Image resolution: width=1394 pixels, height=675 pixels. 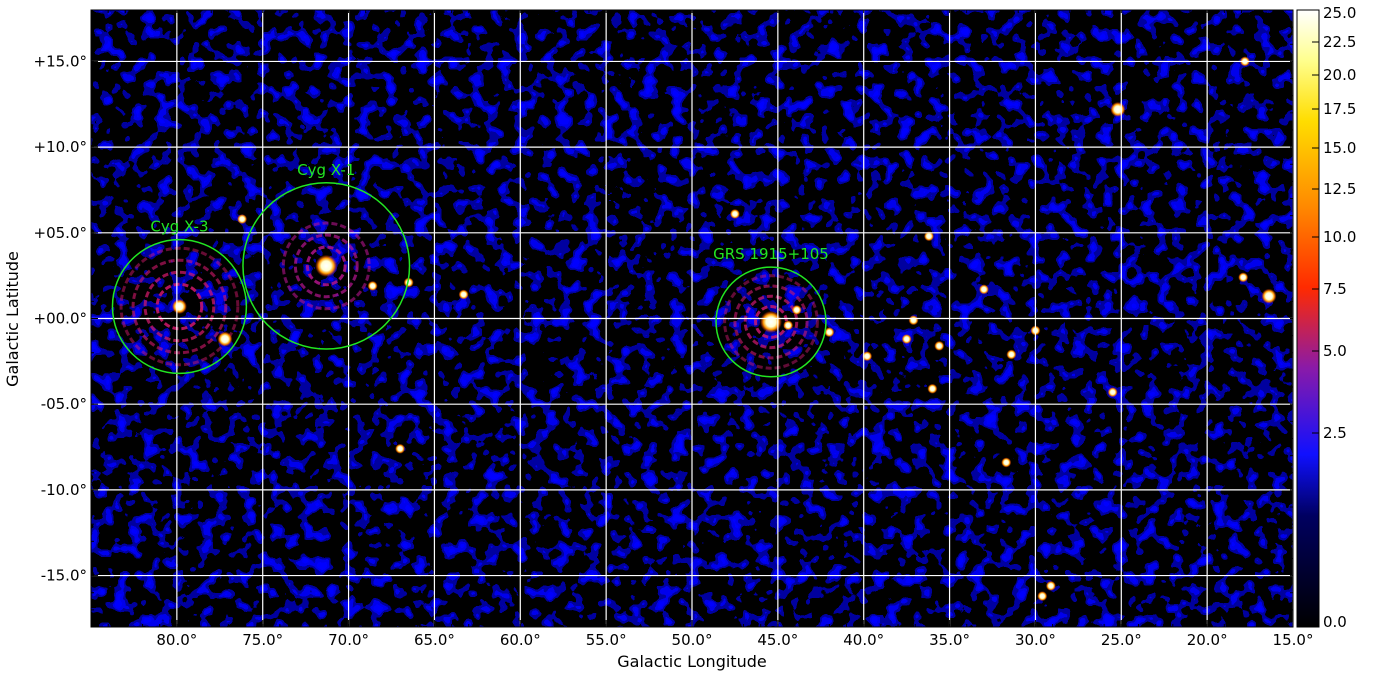 I want to click on y-tick-label: -05.0°, so click(x=64, y=404).